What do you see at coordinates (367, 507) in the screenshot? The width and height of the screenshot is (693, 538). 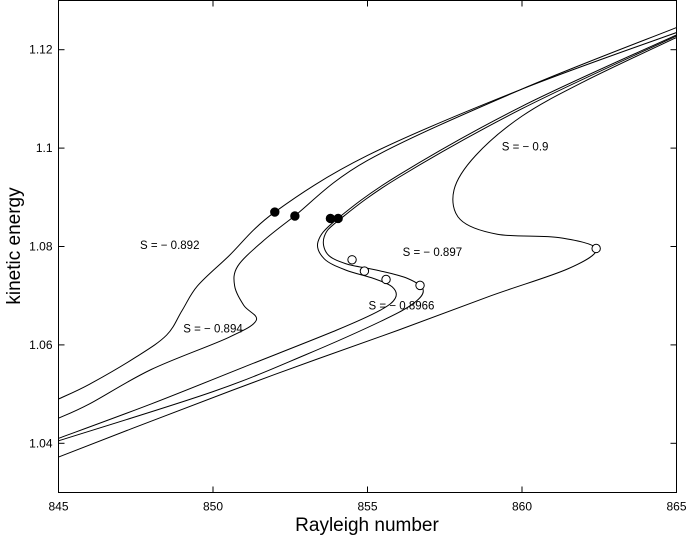 I see `x-tick-label: 855` at bounding box center [367, 507].